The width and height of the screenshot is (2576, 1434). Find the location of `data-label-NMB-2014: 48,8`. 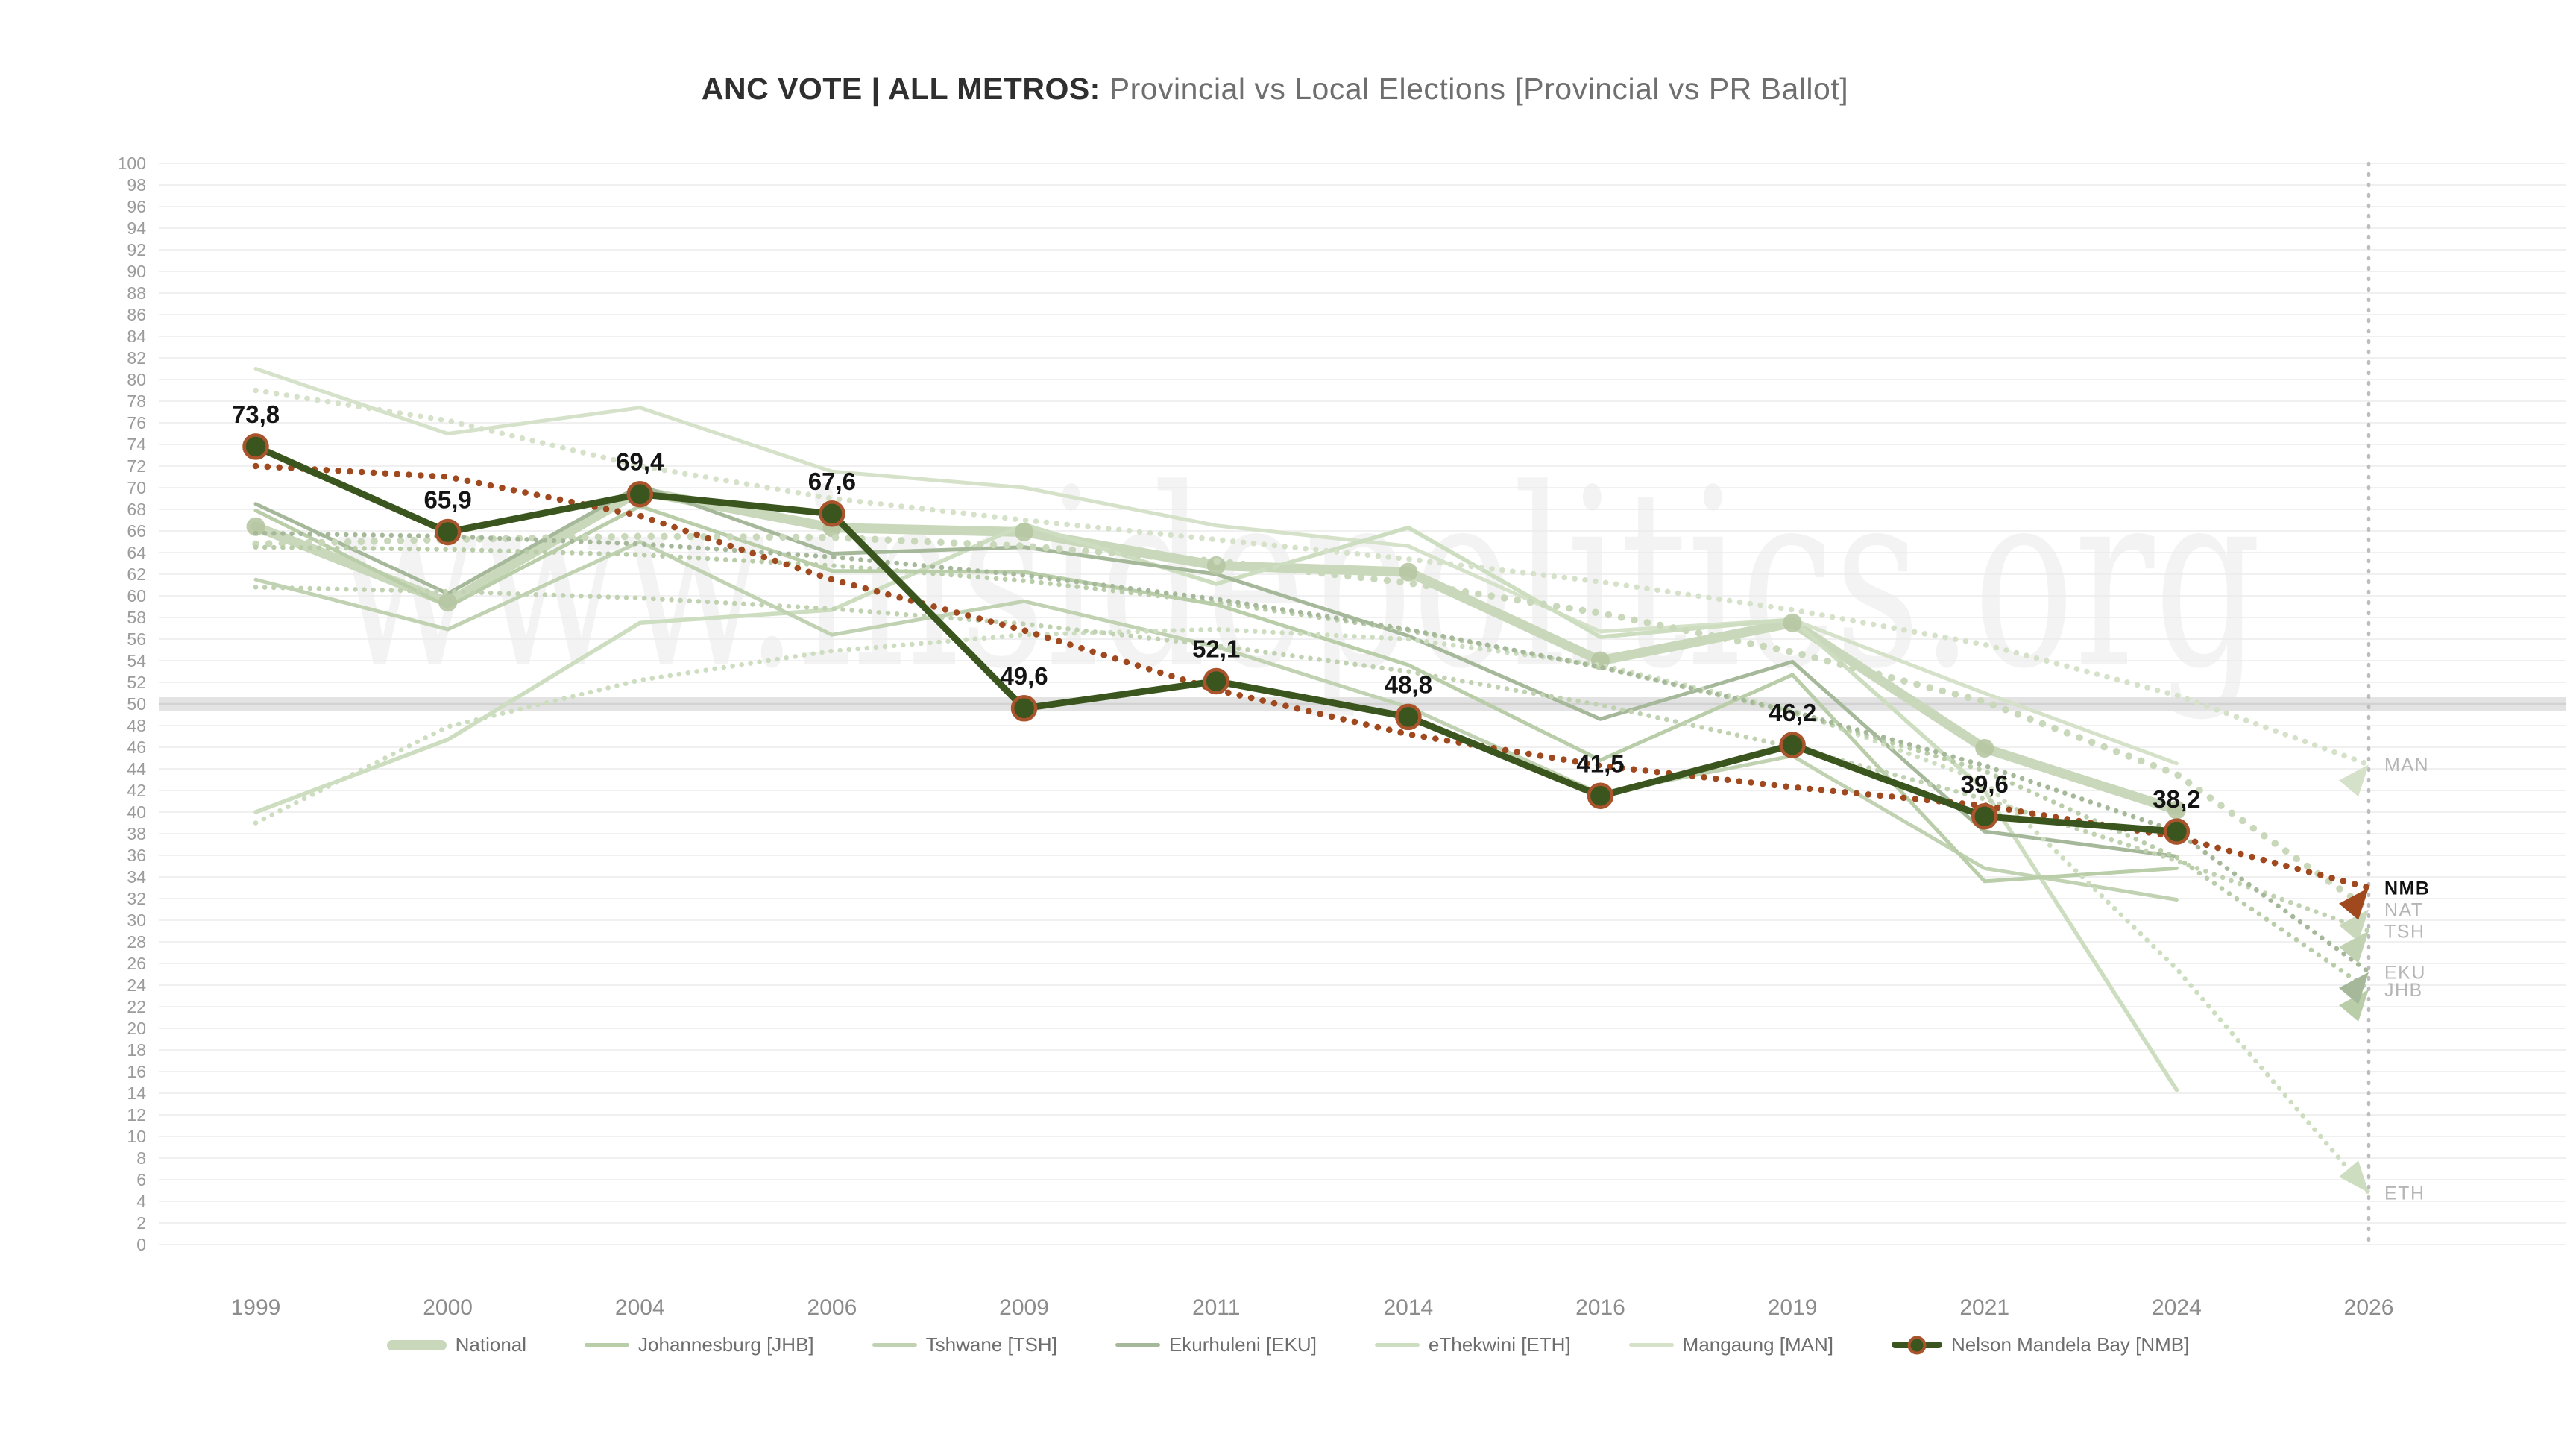

data-label-NMB-2014: 48,8 is located at coordinates (1408, 684).